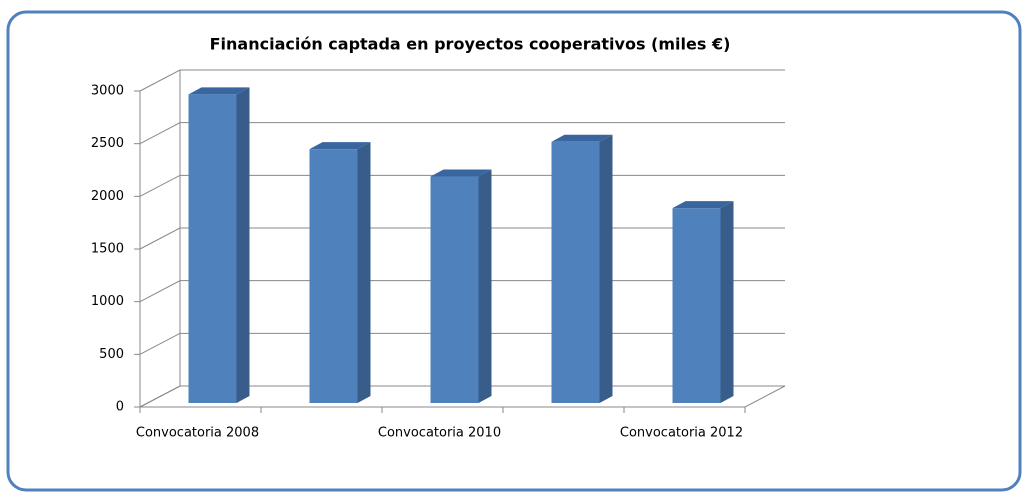 The height and width of the screenshot is (498, 1028). I want to click on x-tick-label: Convocatoria 2008, so click(197, 433).